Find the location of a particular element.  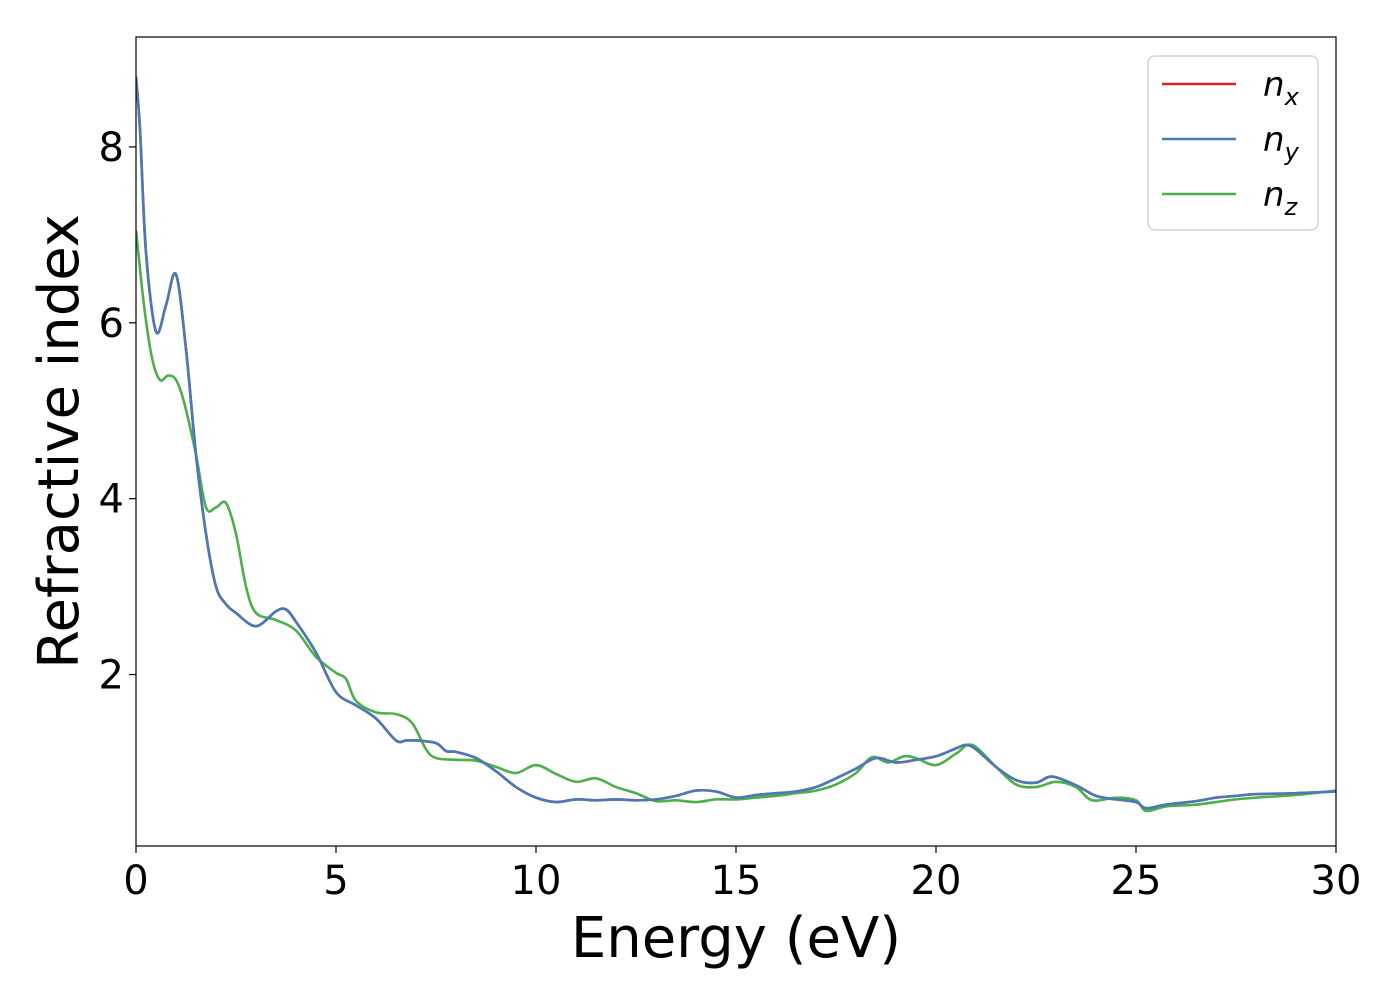

legend-label-y: ny is located at coordinates (1281, 143).